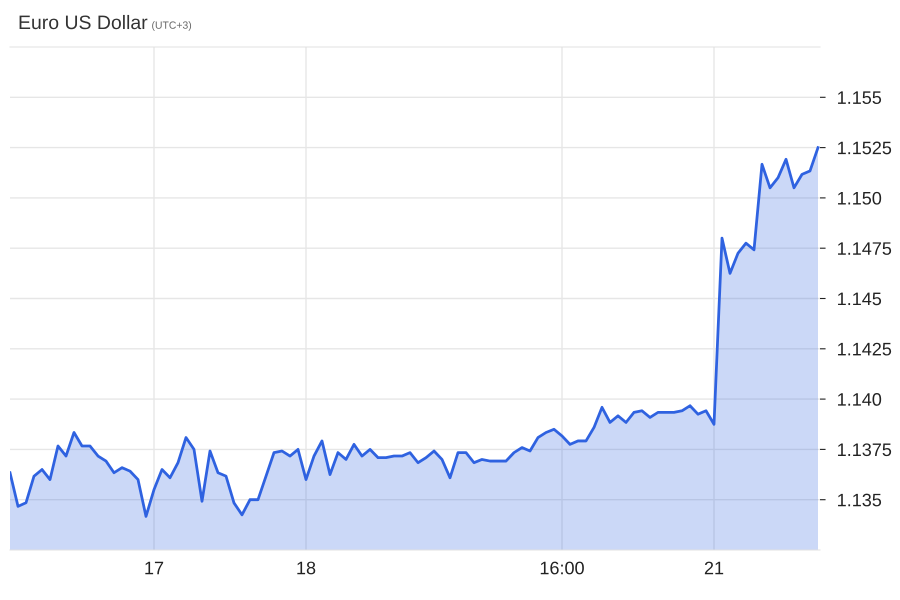 The width and height of the screenshot is (900, 600). What do you see at coordinates (860, 399) in the screenshot?
I see `y-tick-label: 1.140` at bounding box center [860, 399].